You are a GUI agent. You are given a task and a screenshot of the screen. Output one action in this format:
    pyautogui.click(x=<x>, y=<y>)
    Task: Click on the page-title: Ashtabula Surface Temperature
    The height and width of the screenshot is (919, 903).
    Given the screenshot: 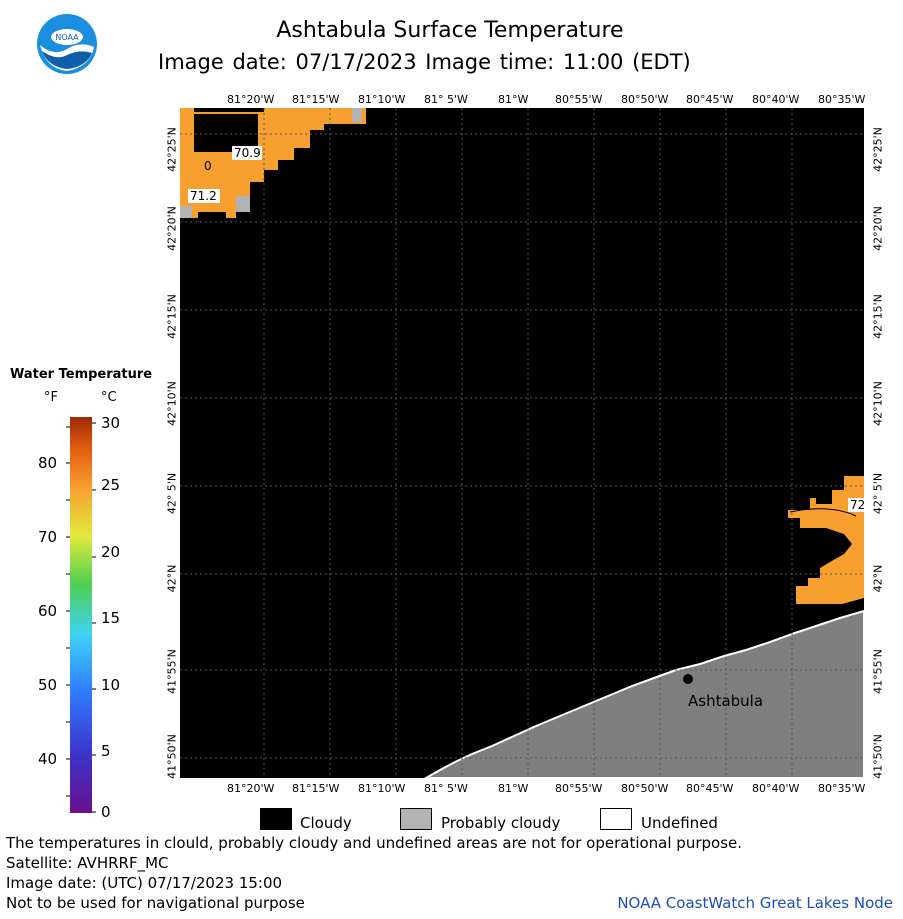 What is the action you would take?
    pyautogui.click(x=450, y=30)
    